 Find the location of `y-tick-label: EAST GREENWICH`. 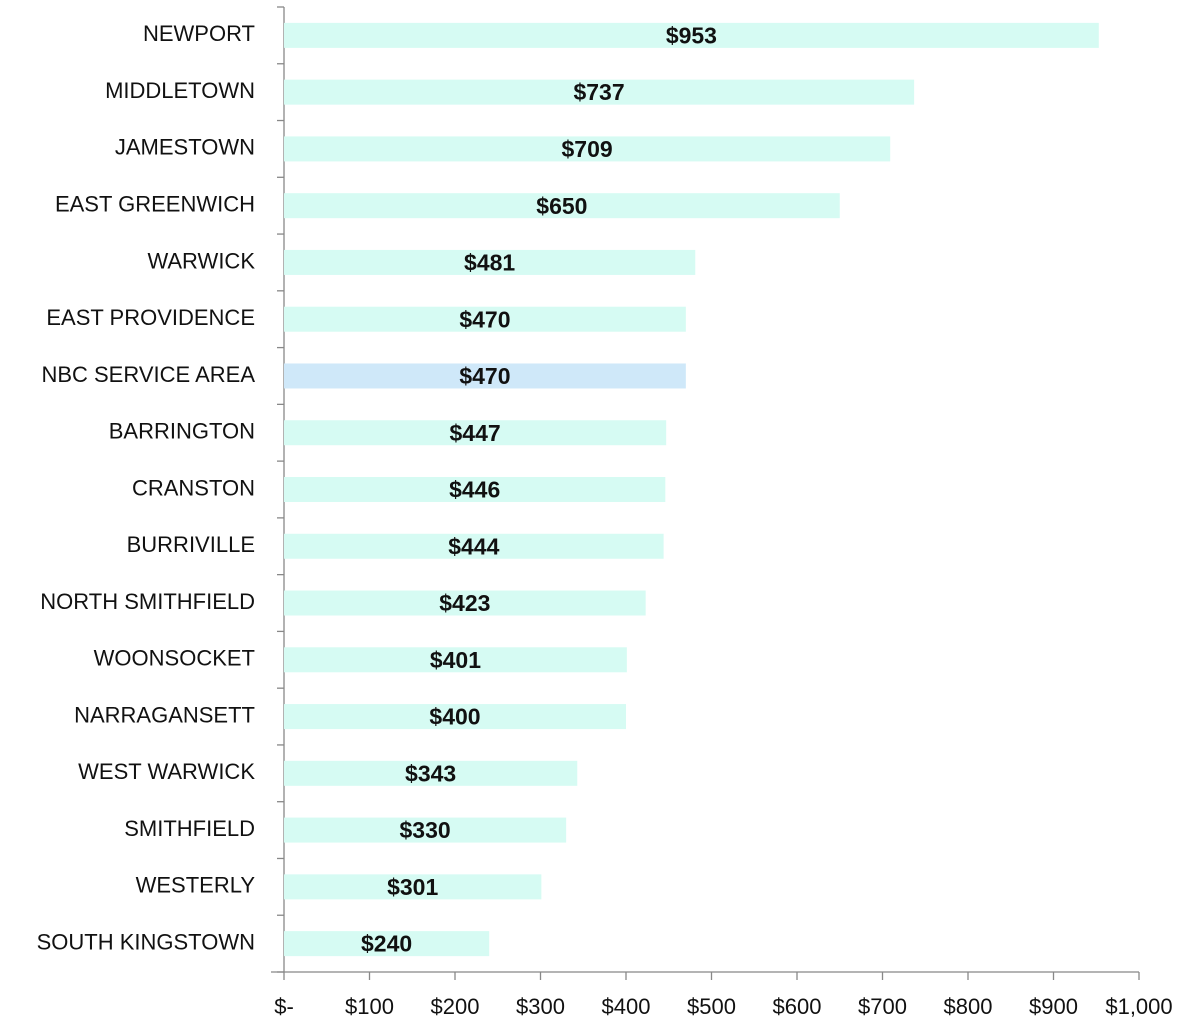

y-tick-label: EAST GREENWICH is located at coordinates (155, 203).